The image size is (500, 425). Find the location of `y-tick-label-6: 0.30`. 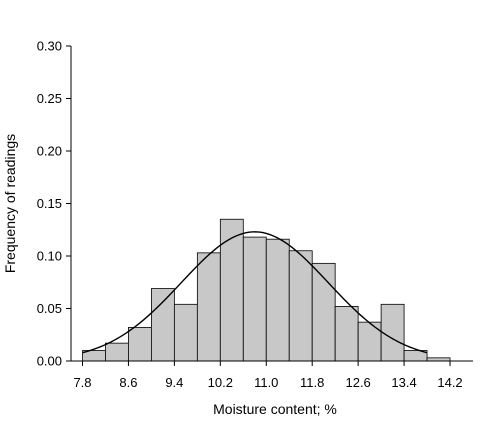

y-tick-label-6: 0.30 is located at coordinates (49, 46).